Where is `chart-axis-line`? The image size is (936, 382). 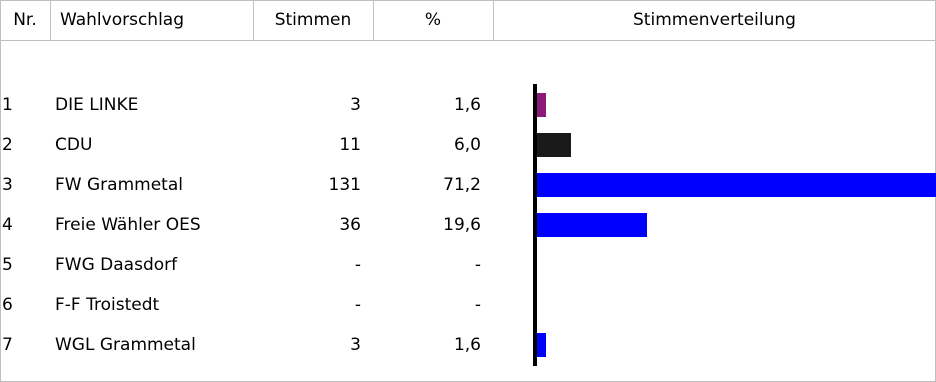
chart-axis-line is located at coordinates (535, 225).